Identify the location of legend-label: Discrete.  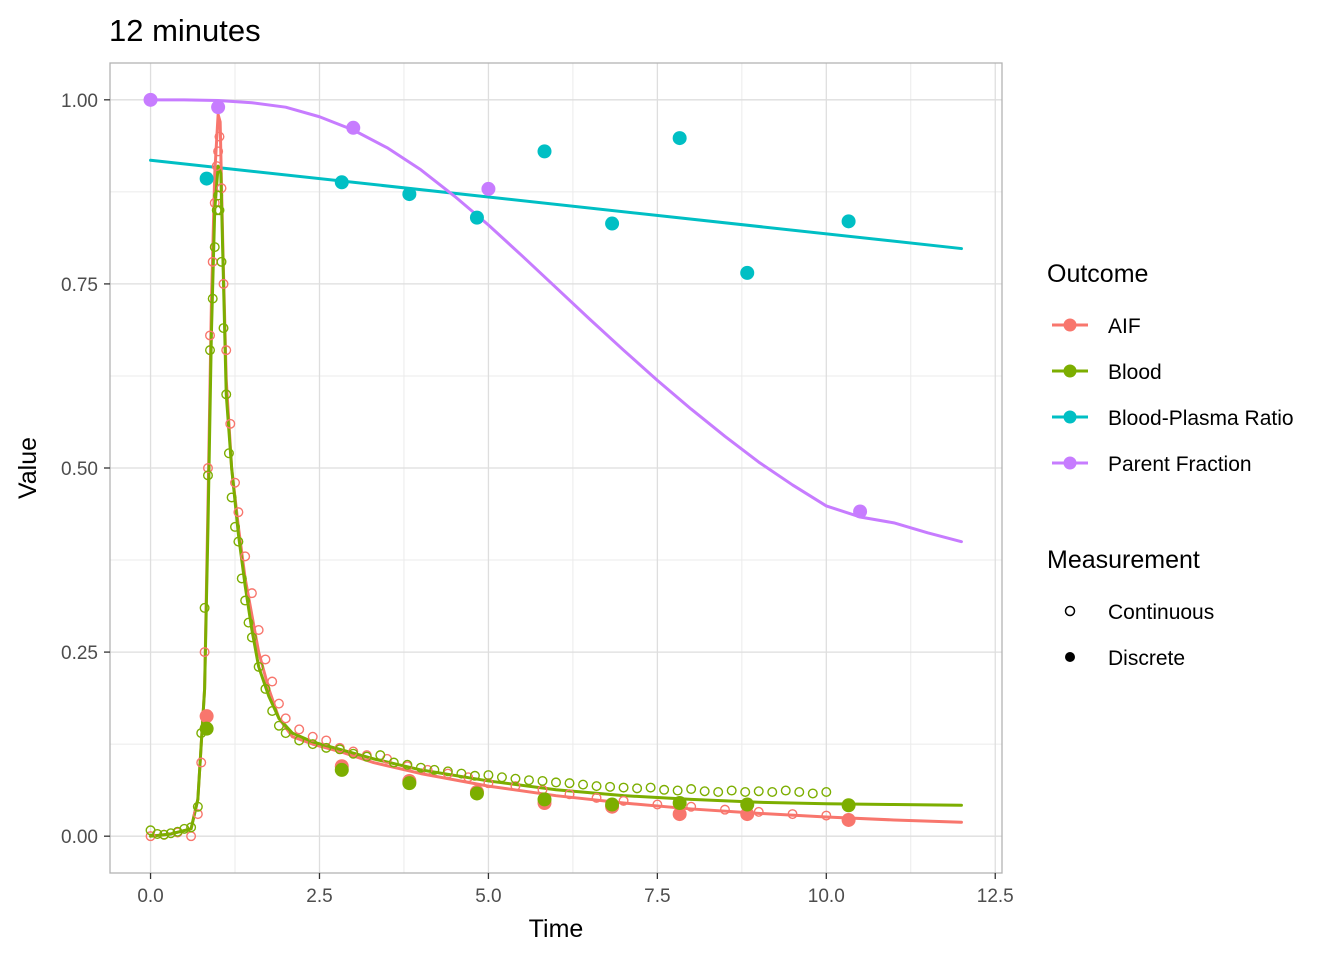
(1146, 658).